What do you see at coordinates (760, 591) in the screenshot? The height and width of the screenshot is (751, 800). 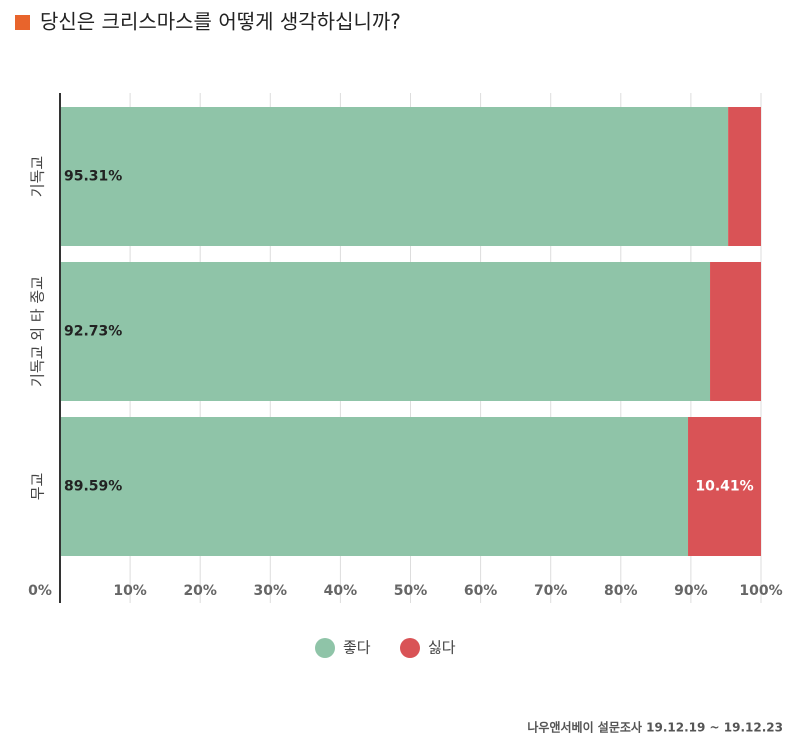 I see `x-tick-label: 100%` at bounding box center [760, 591].